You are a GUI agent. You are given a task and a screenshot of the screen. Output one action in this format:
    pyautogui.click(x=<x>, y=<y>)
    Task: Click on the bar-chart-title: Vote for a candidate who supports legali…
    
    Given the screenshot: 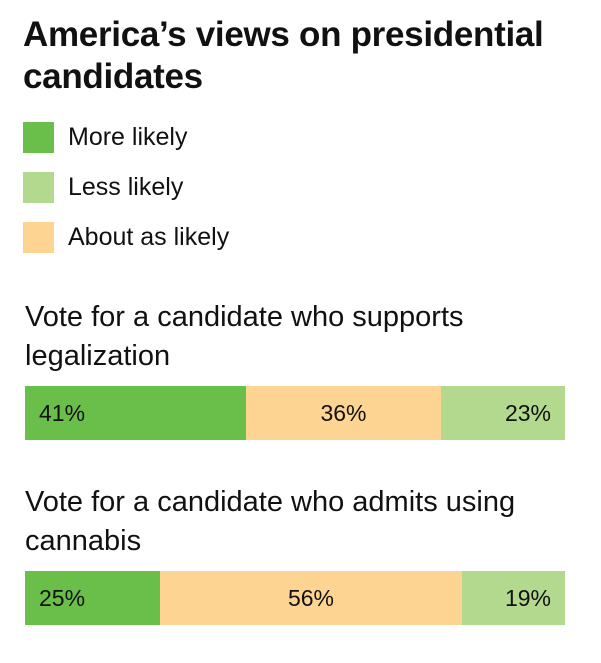 What is the action you would take?
    pyautogui.click(x=244, y=336)
    